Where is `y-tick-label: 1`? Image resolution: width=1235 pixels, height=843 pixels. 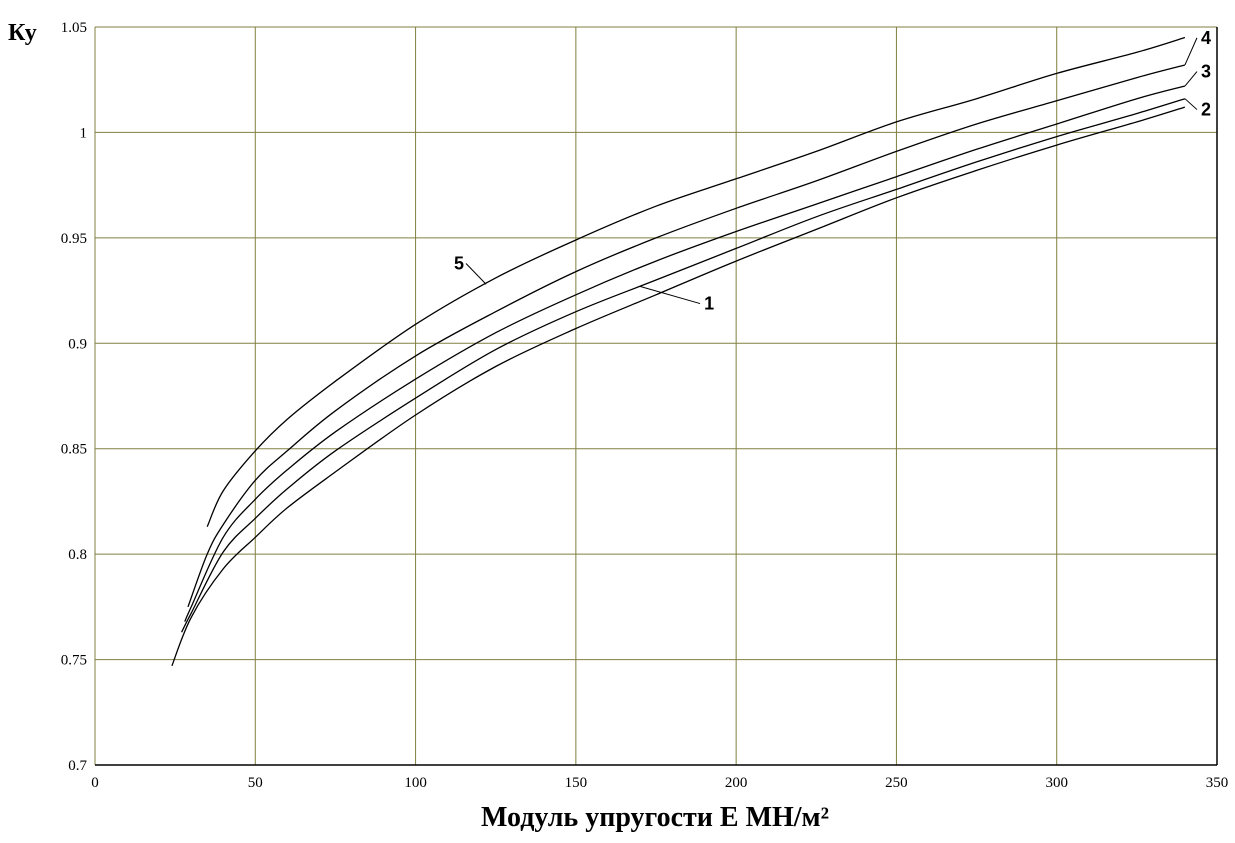 y-tick-label: 1 is located at coordinates (84, 133).